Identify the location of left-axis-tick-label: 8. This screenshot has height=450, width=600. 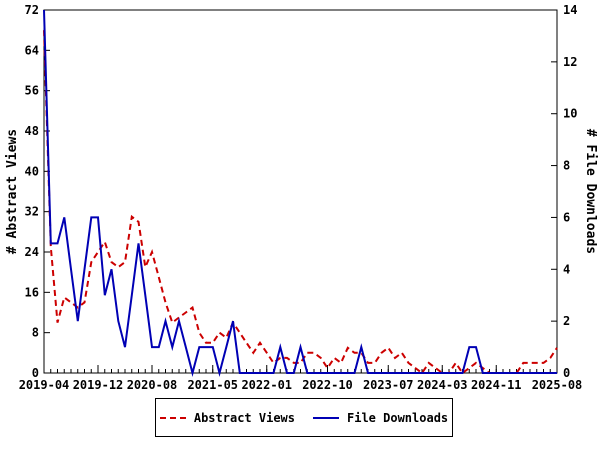
(35, 333).